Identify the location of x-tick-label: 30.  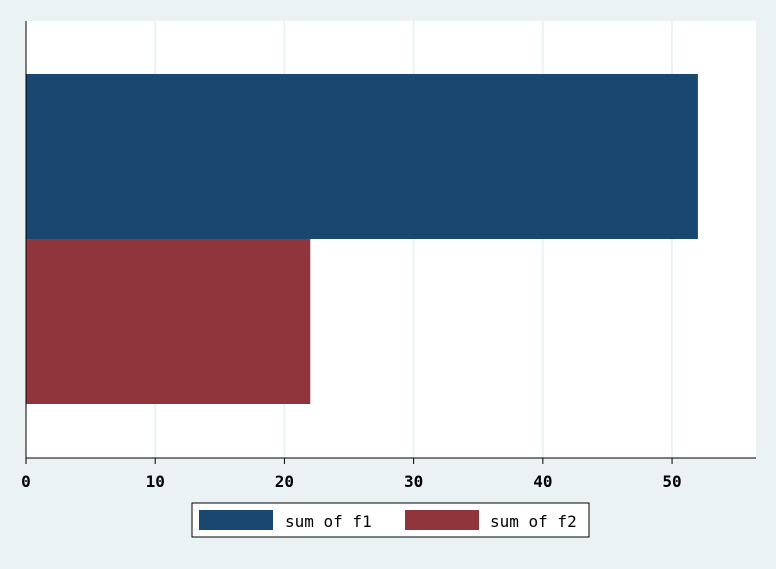
(413, 481).